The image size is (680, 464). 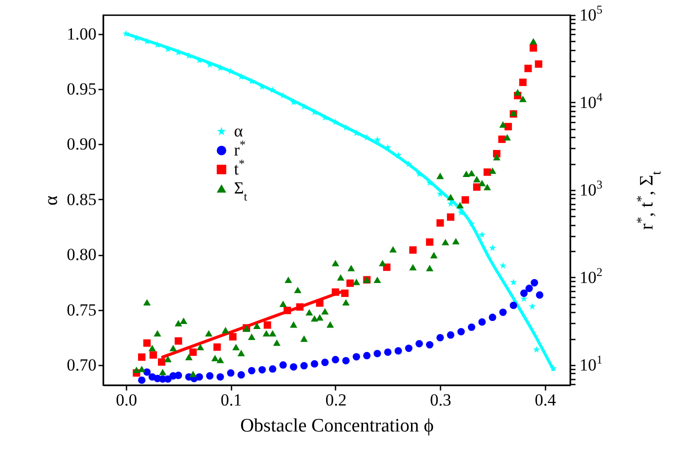 I want to click on y-tick-label: 0.95, so click(x=81, y=89).